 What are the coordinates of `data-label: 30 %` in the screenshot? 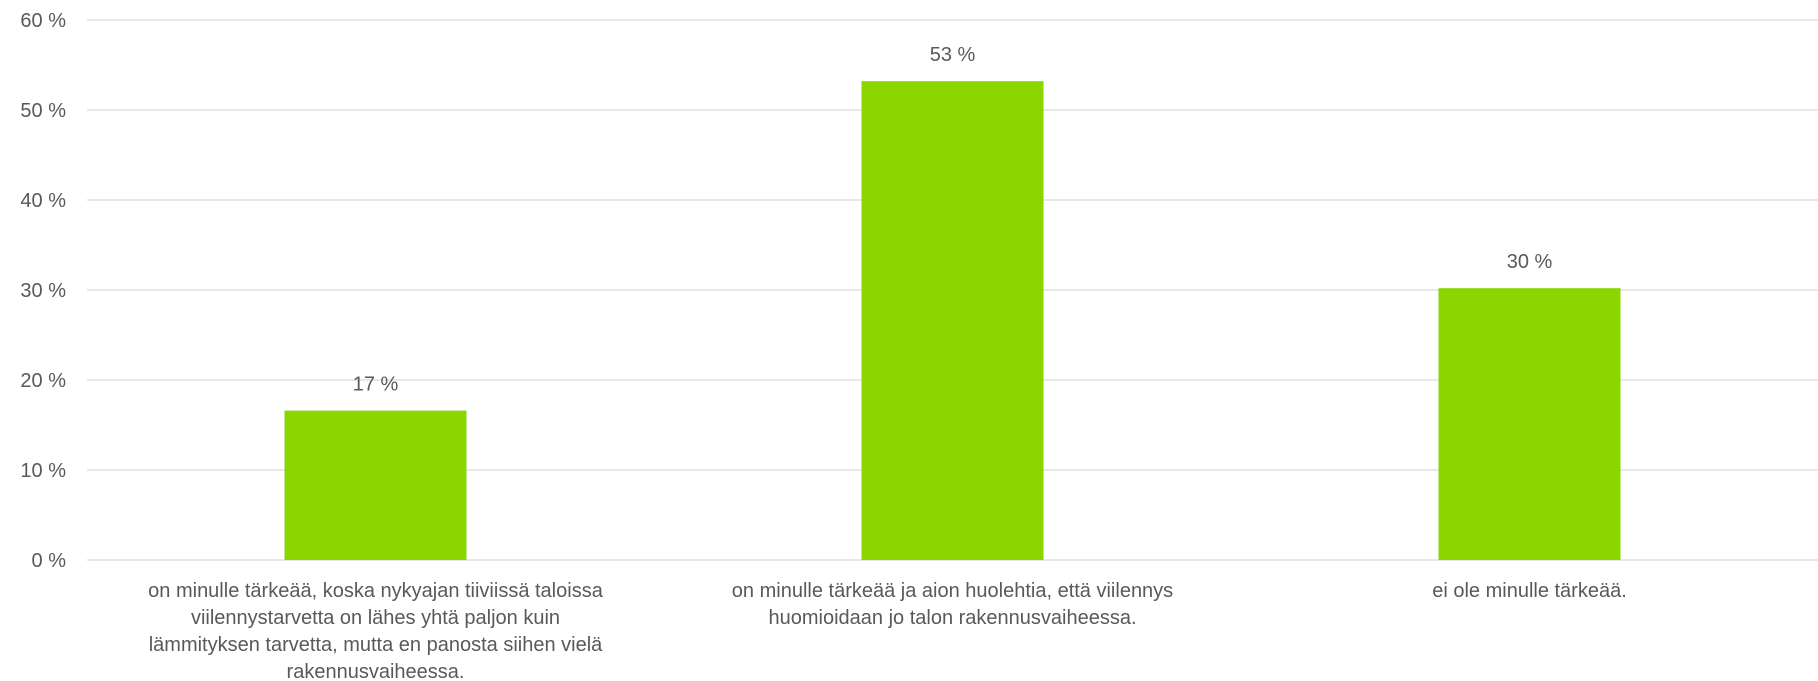 It's located at (1530, 262).